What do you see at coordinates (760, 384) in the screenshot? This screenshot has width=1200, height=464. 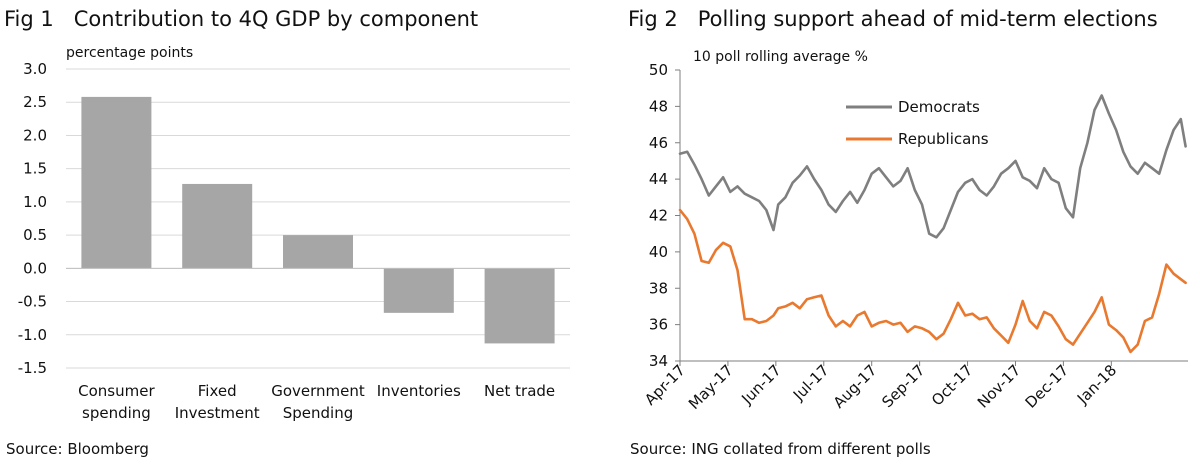 I see `x-tick-label: Jun-17` at bounding box center [760, 384].